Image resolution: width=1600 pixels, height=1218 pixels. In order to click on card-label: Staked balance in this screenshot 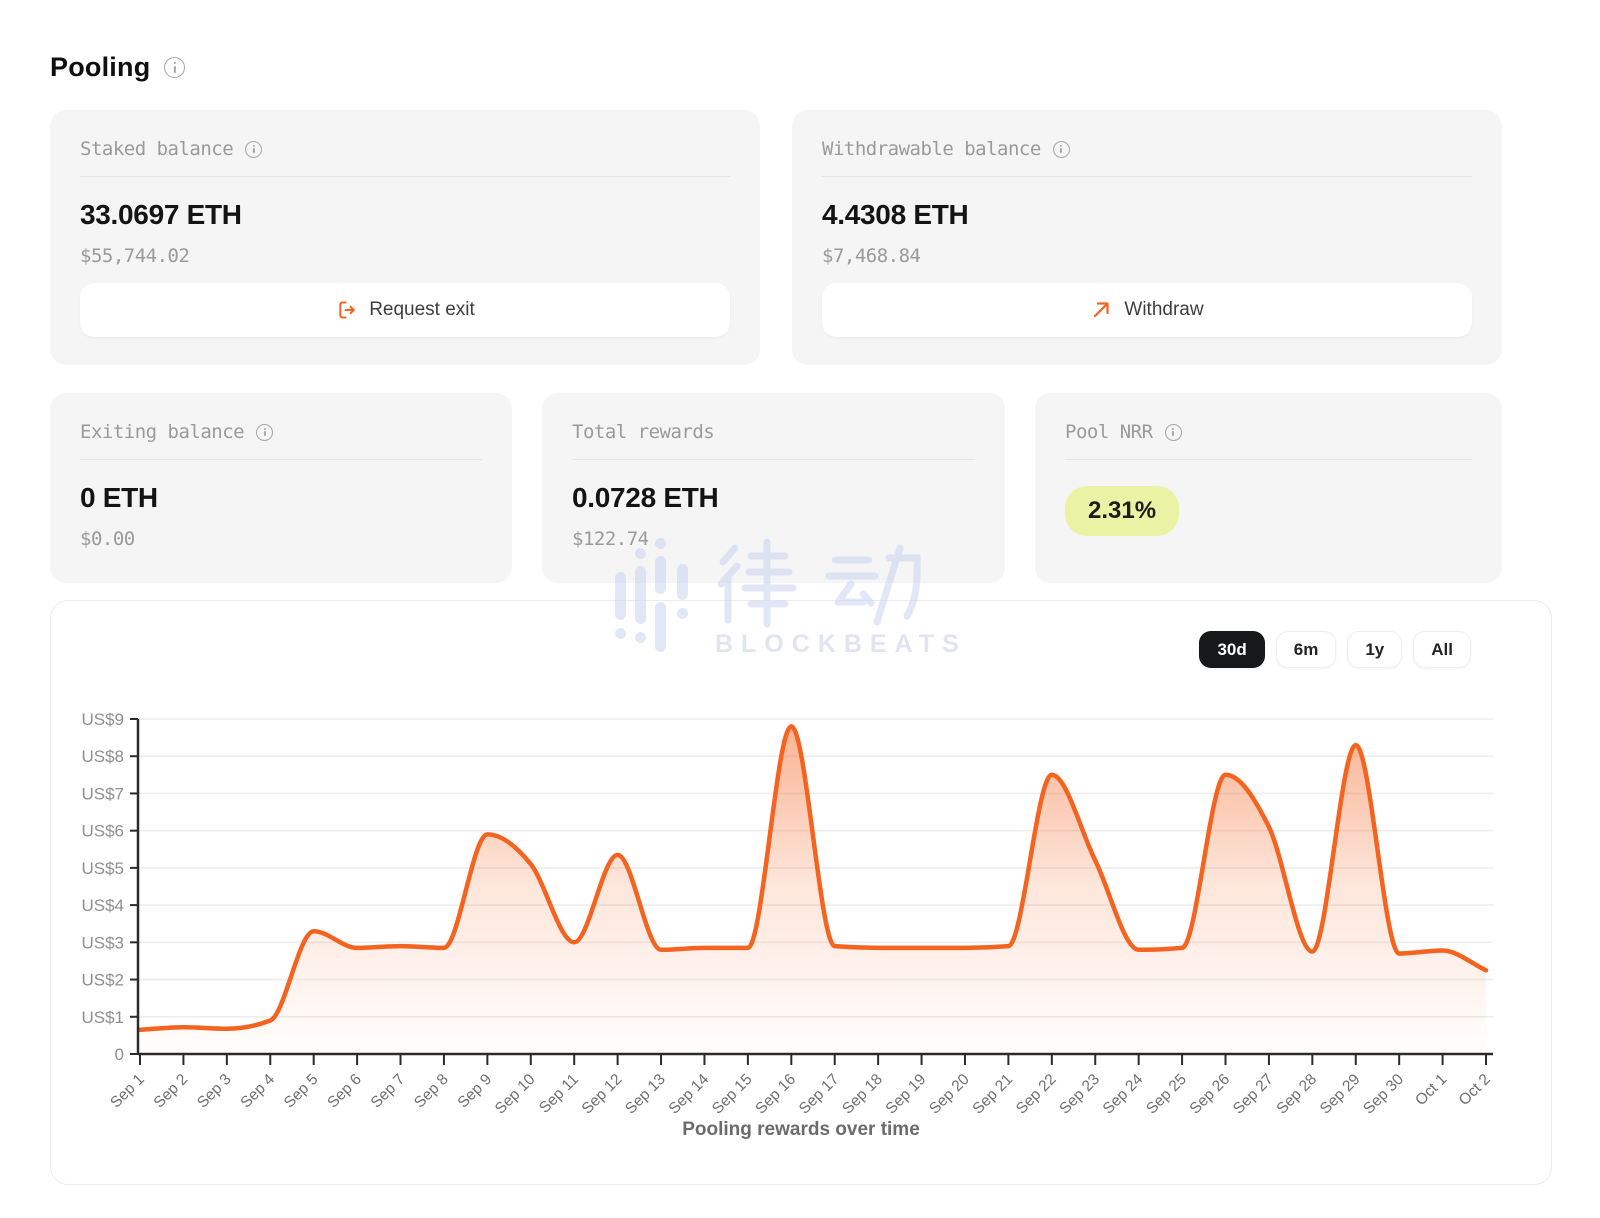, I will do `click(157, 149)`.